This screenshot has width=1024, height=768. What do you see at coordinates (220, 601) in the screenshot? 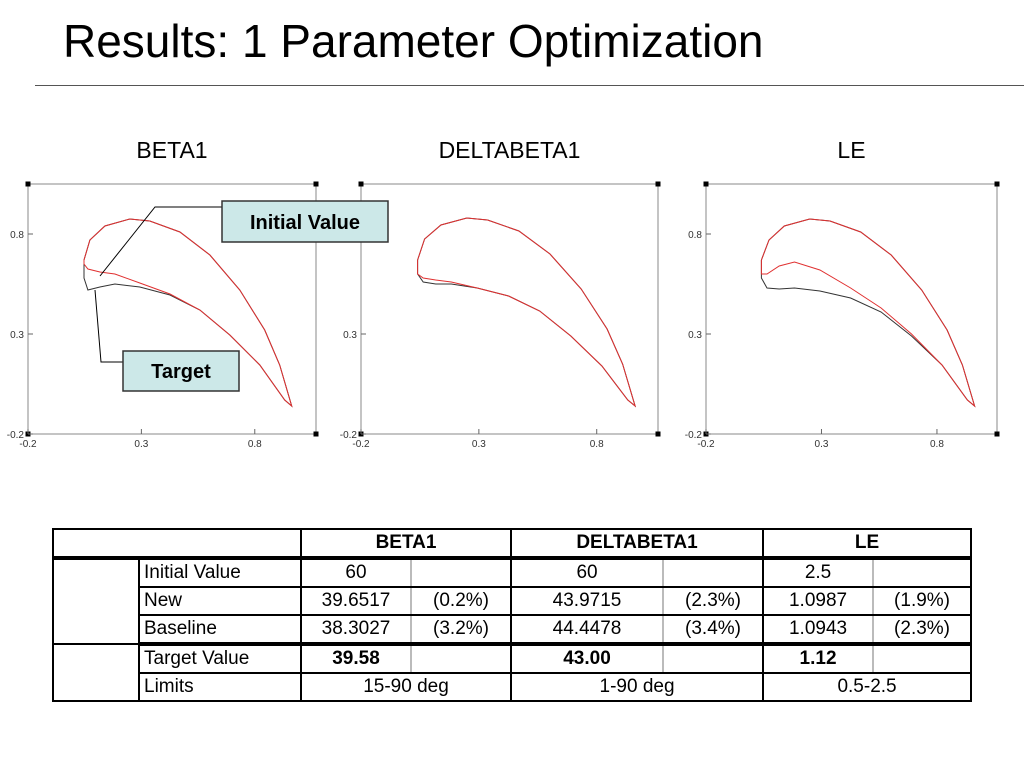
I see `row-label: New` at bounding box center [220, 601].